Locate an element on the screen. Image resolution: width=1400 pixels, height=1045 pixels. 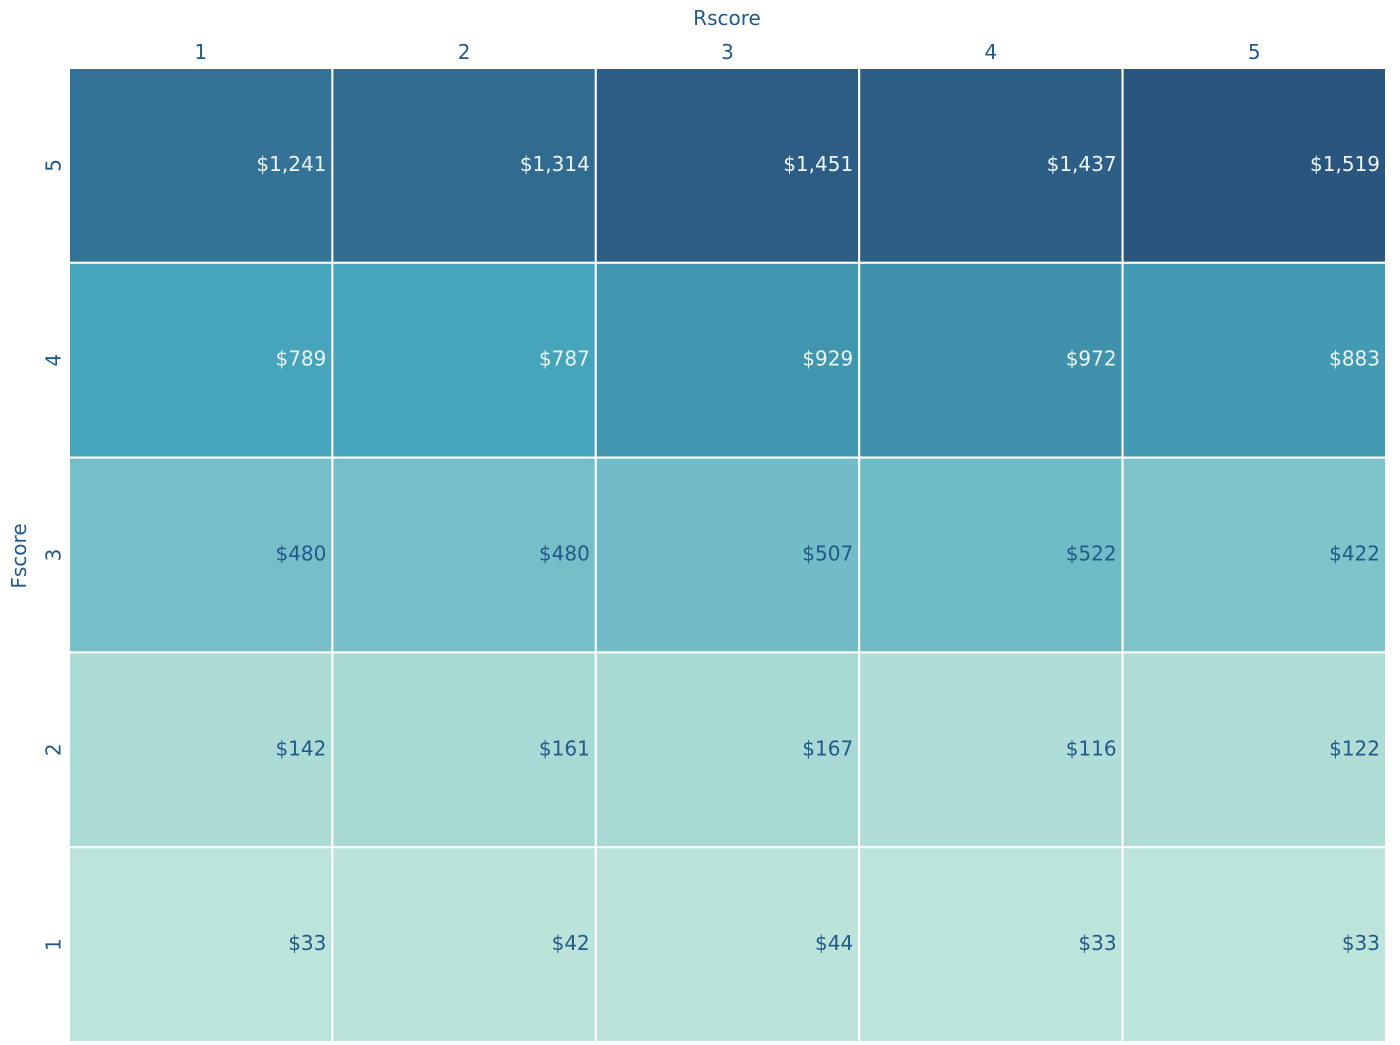
x-tick-label: 2 is located at coordinates (464, 52).